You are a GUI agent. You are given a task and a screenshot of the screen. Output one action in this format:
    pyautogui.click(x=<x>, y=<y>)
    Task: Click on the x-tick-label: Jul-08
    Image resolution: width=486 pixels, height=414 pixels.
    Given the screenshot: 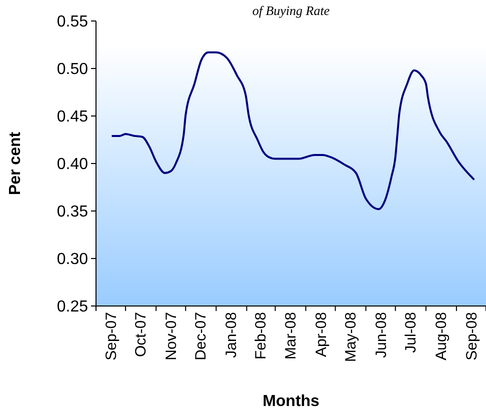 What is the action you would take?
    pyautogui.click(x=411, y=332)
    